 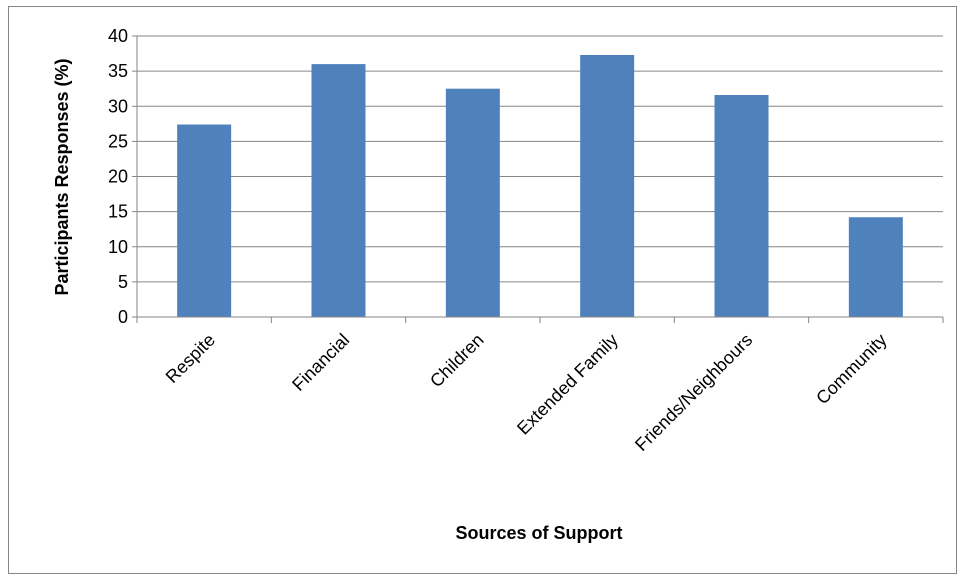 What do you see at coordinates (118, 36) in the screenshot?
I see `y-tick-label: 40` at bounding box center [118, 36].